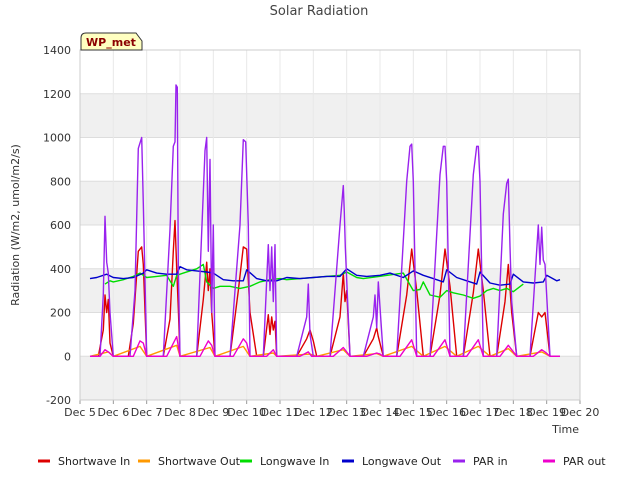 This screenshot has height=480, width=640. What do you see at coordinates (325, 275) in the screenshot?
I see `series-line-longwave-out` at bounding box center [325, 275].